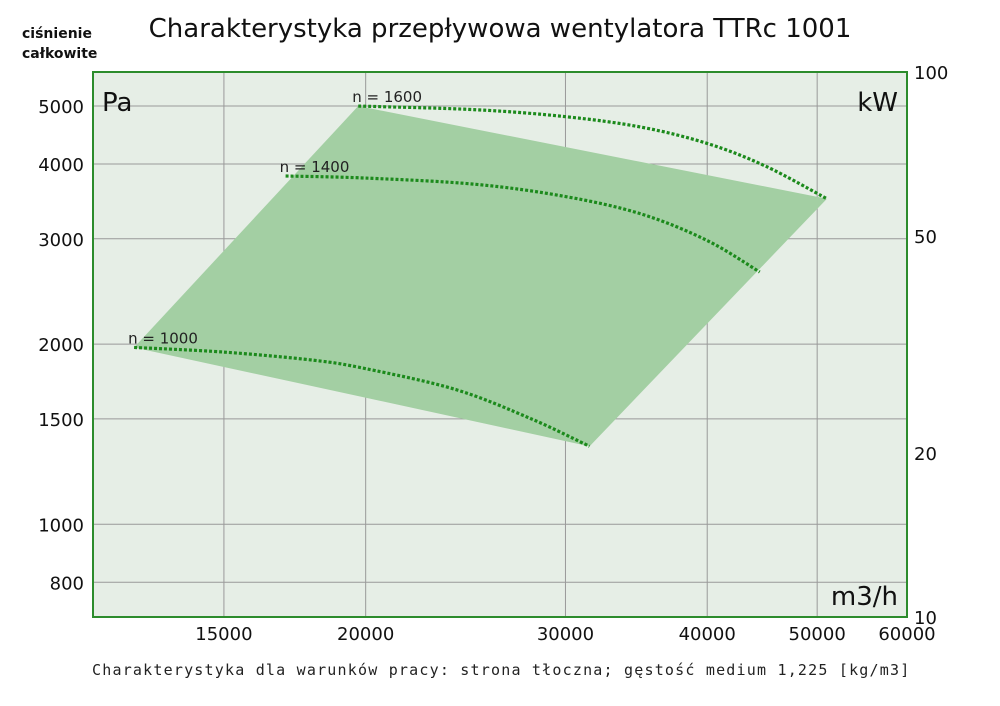  Describe the element at coordinates (163, 338) in the screenshot. I see `curve-label: n = 1000` at that location.